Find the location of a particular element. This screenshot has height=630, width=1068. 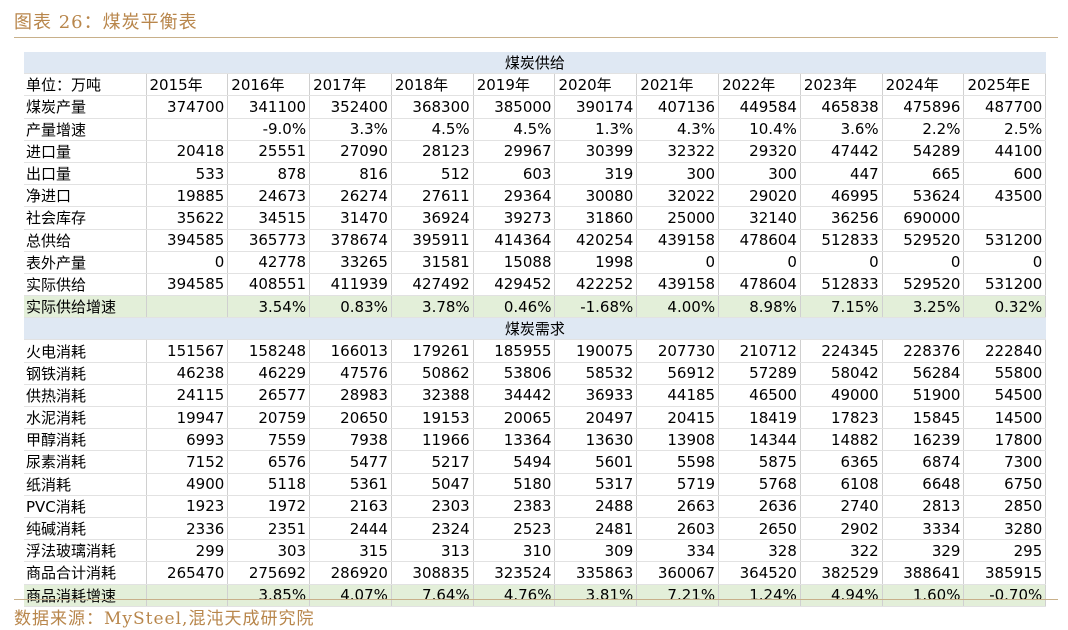

table-cell: 13630 is located at coordinates (596, 440).